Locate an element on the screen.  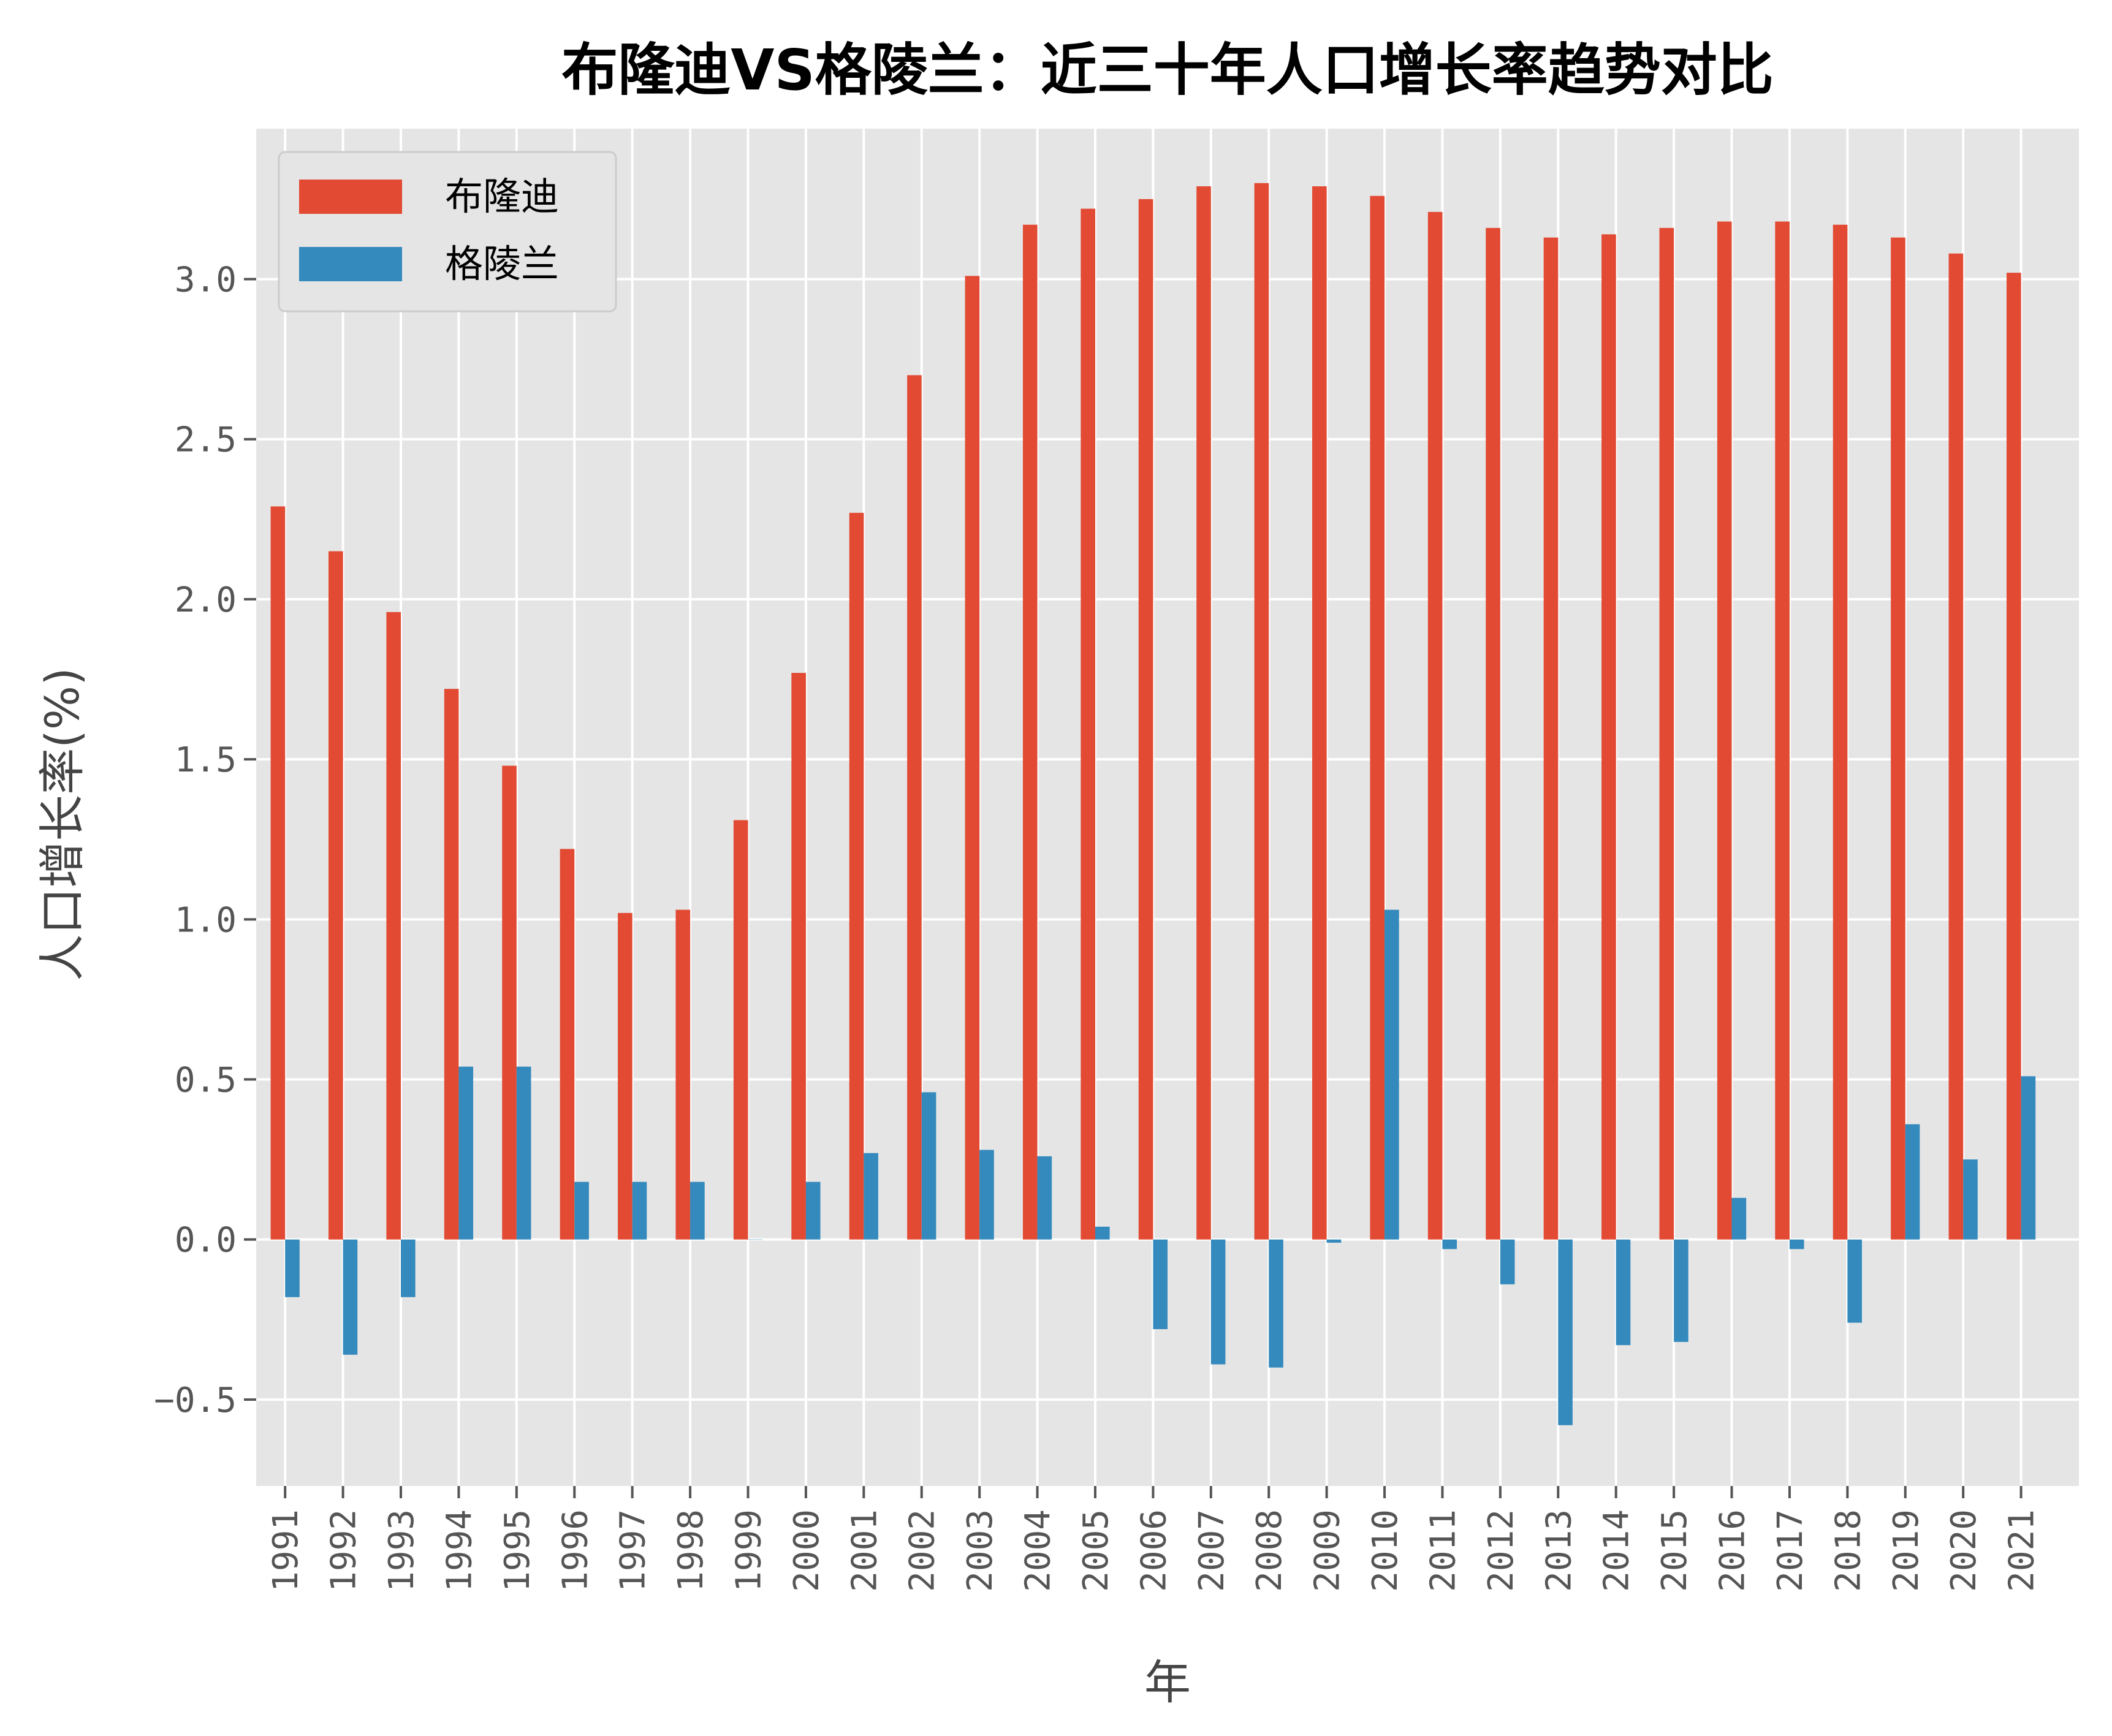
y-tick-label: 3.0 is located at coordinates (206, 280).